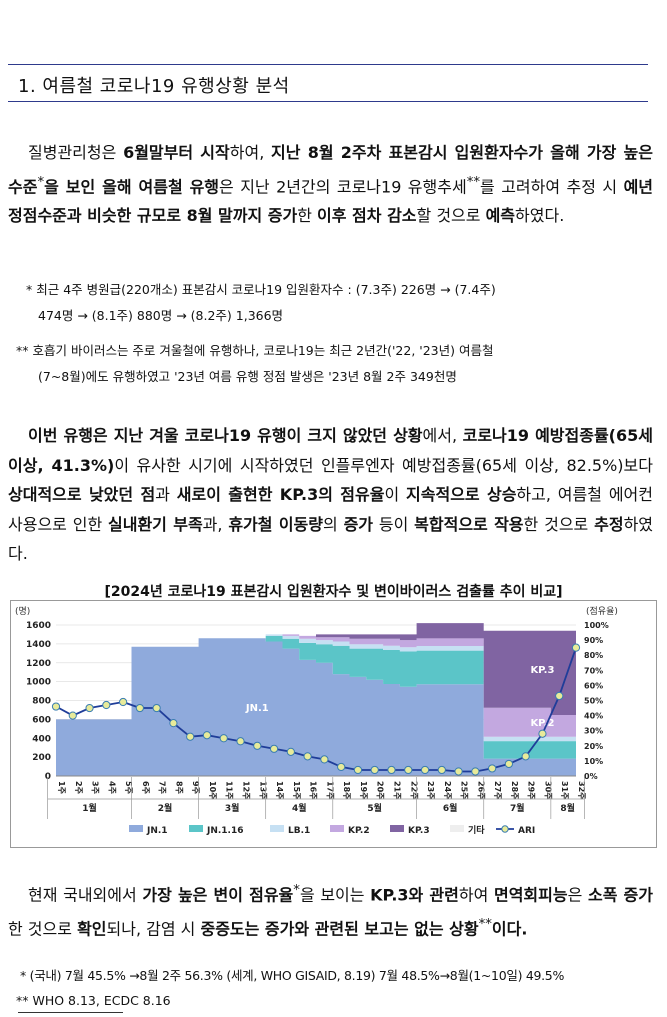 This screenshot has width=667, height=1017. Describe the element at coordinates (299, 808) in the screenshot. I see `month-label: 4월` at that location.